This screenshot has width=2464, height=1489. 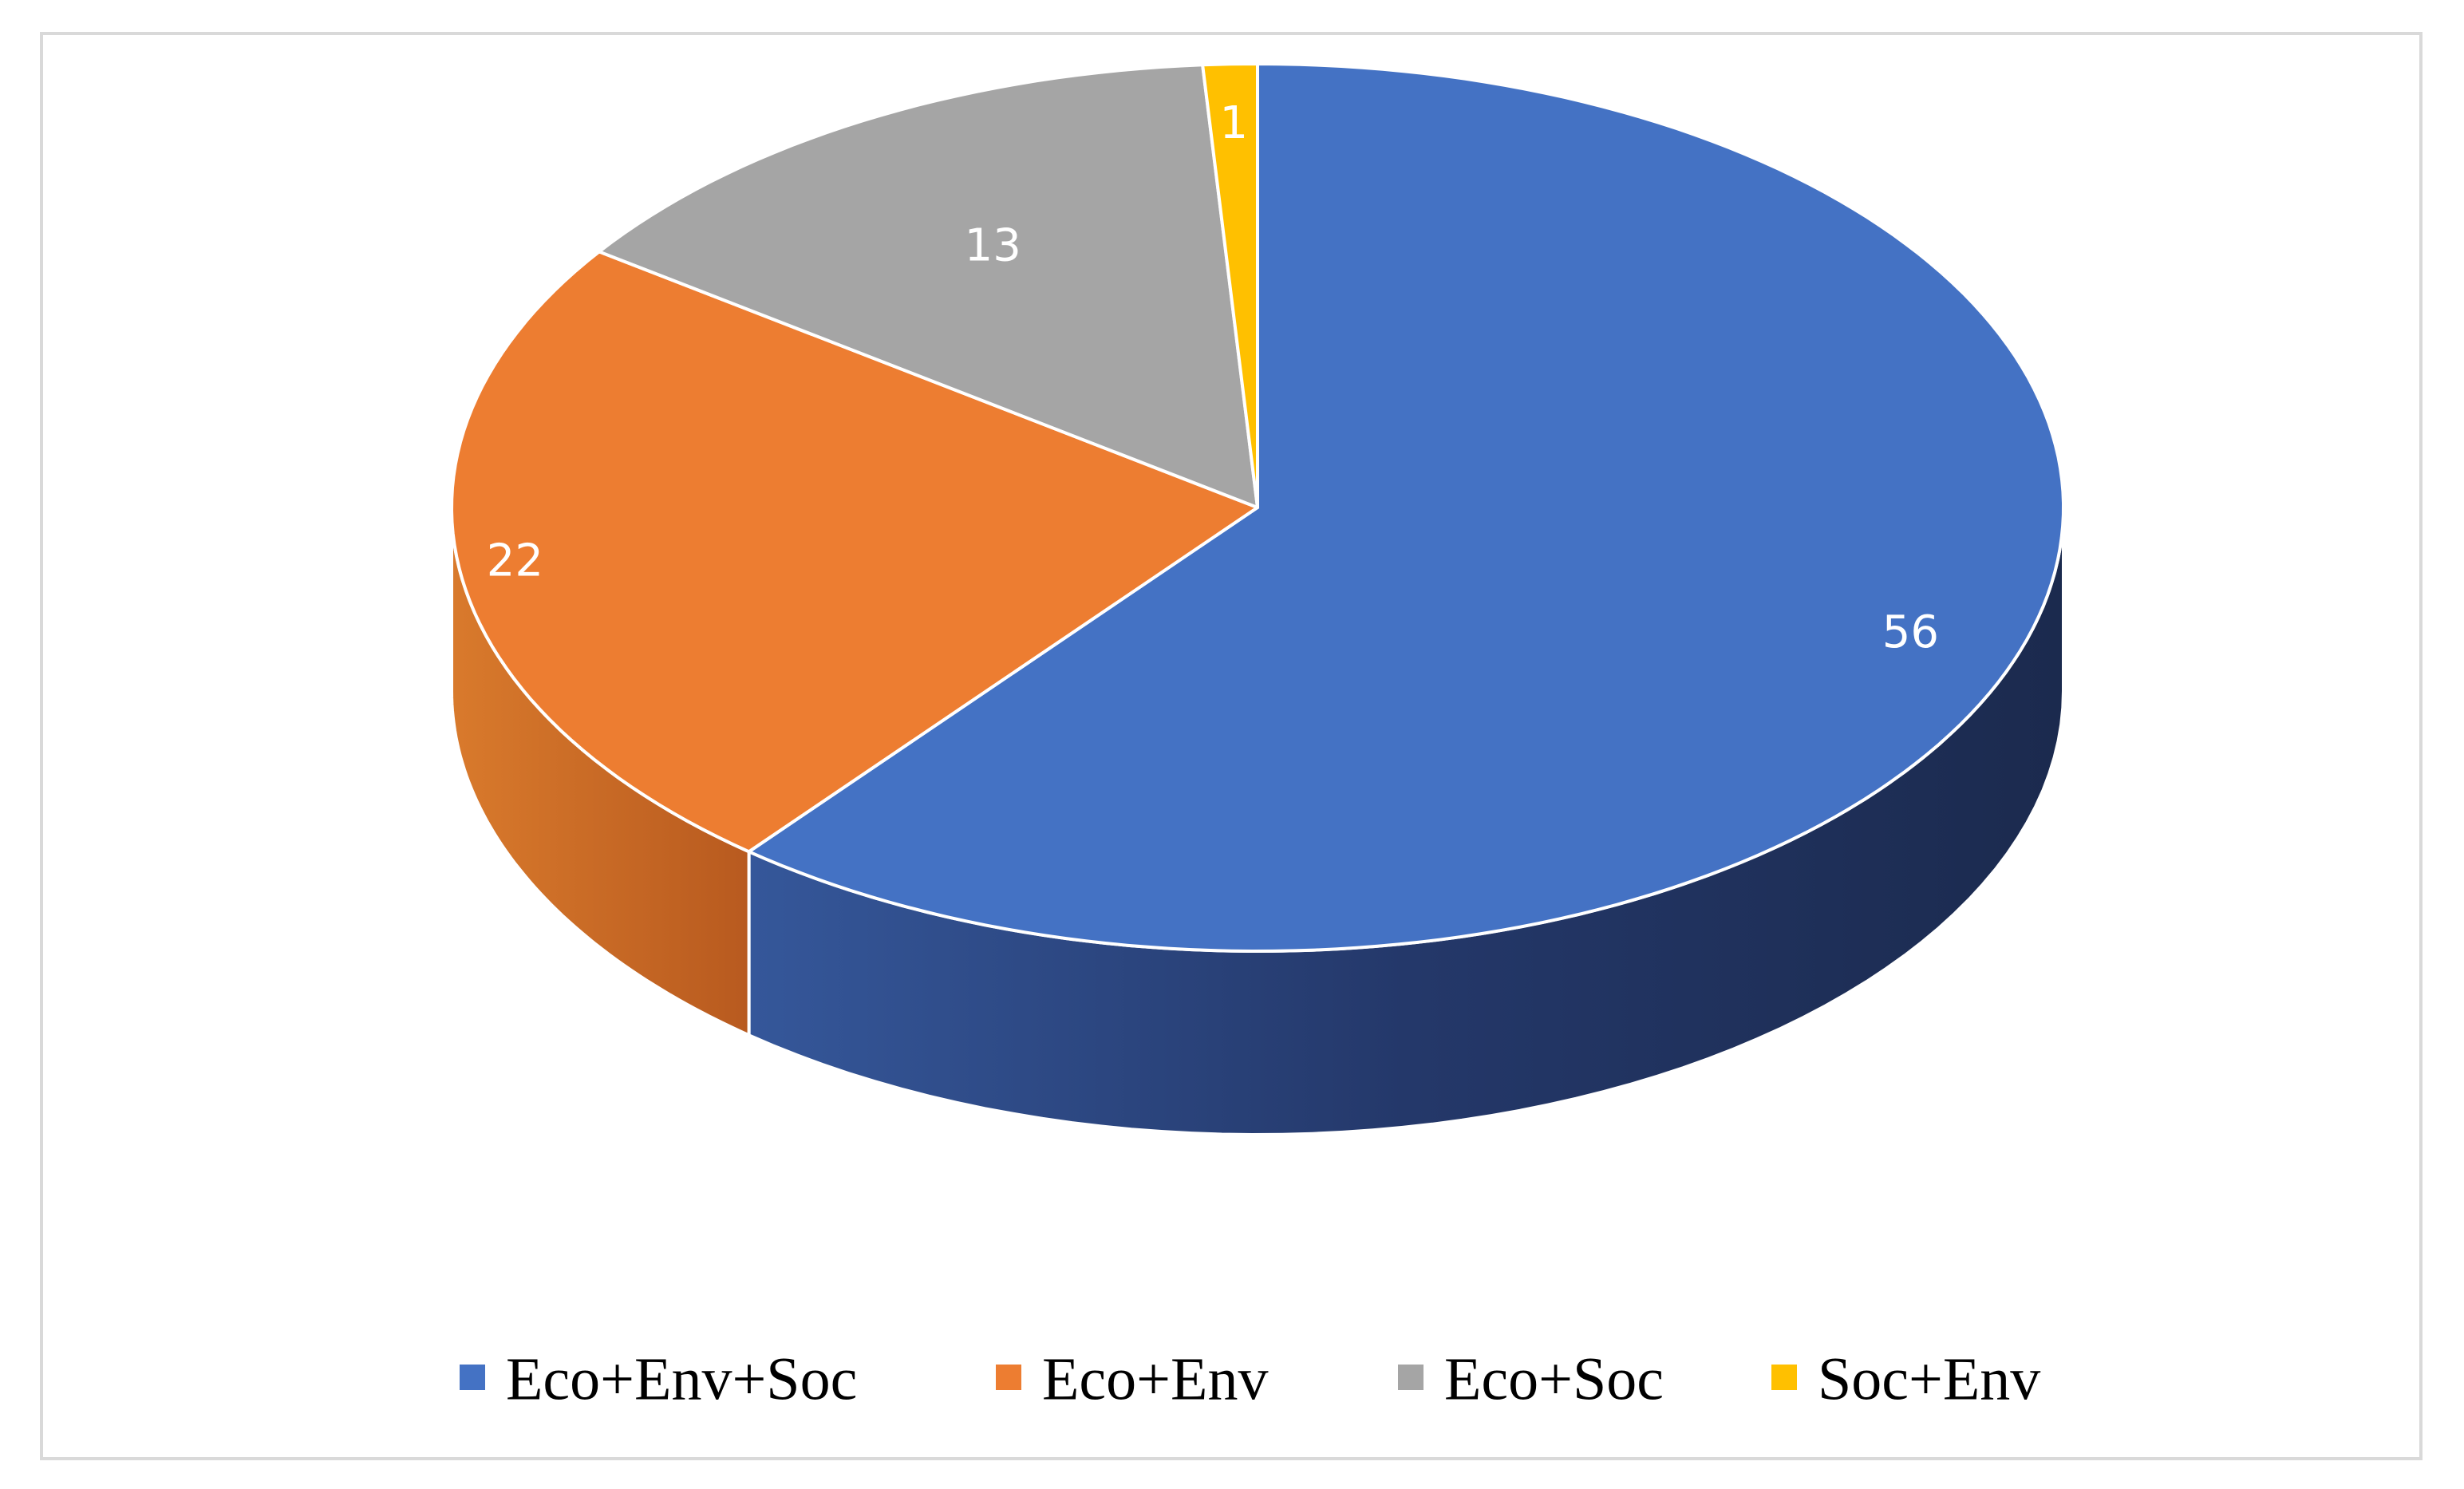 I want to click on pie-slice-eco-env, so click(x=854, y=552).